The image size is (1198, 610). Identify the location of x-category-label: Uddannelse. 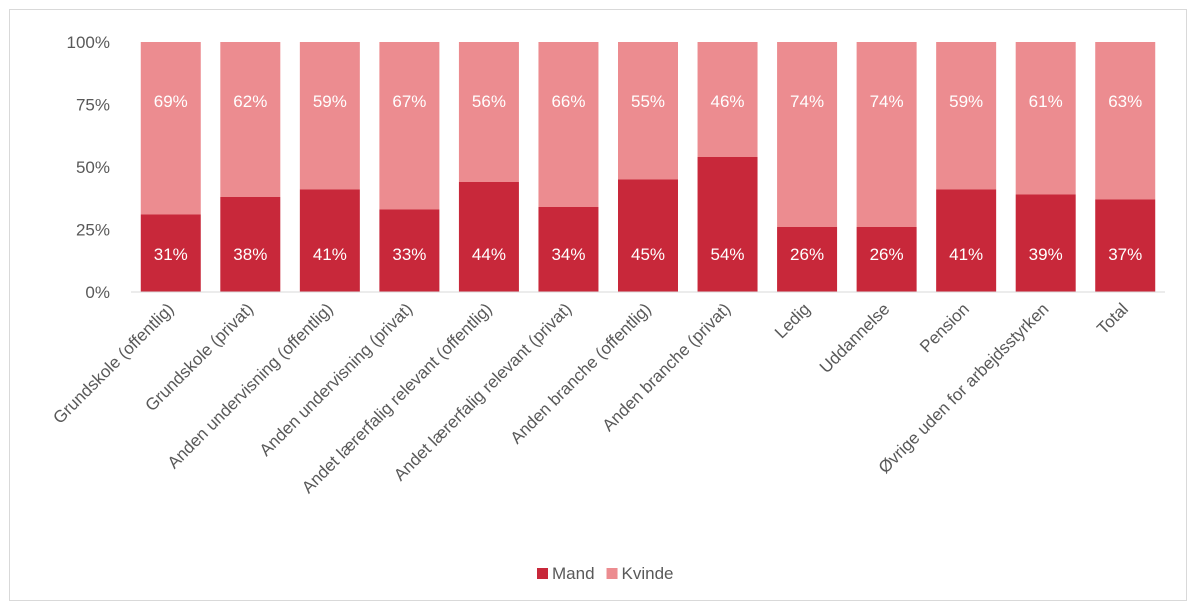
(855, 338).